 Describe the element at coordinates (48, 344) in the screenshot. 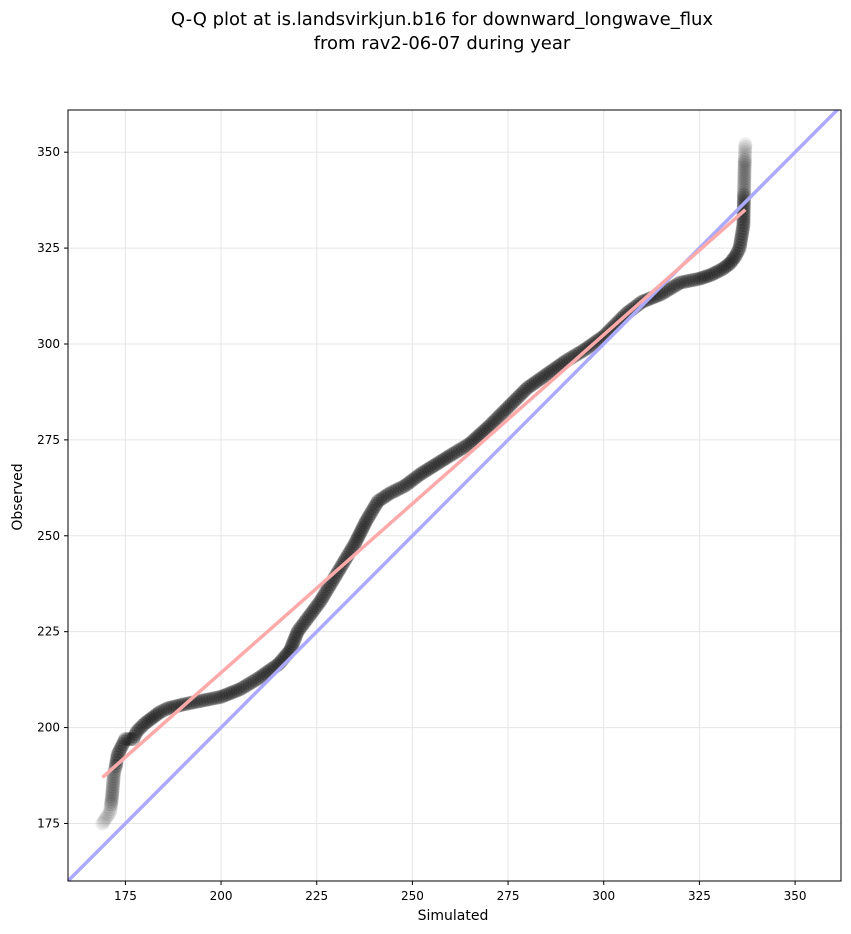

I see `y-tick-label: 300` at that location.